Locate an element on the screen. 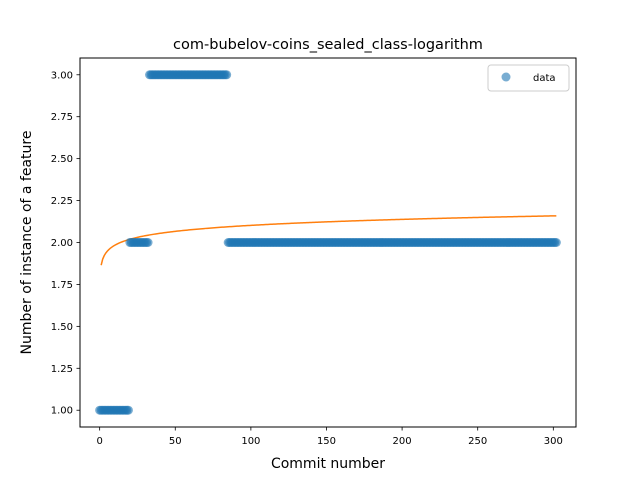  y-tick-label: 1.00 is located at coordinates (62, 411).